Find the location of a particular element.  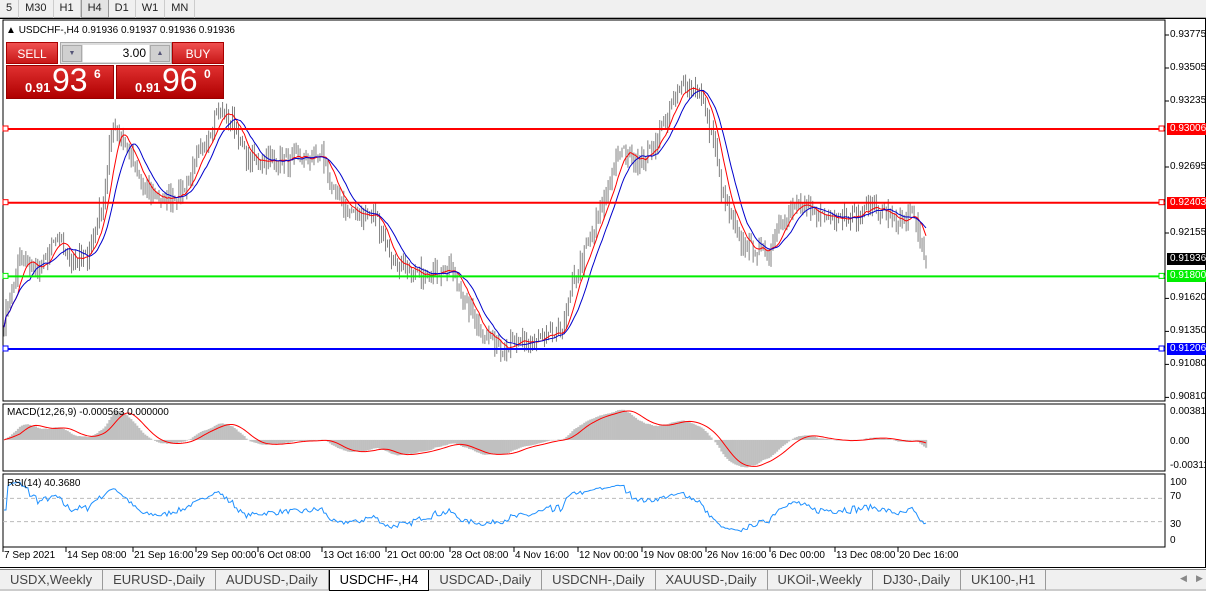

sell-button: SELL is located at coordinates (32, 53).